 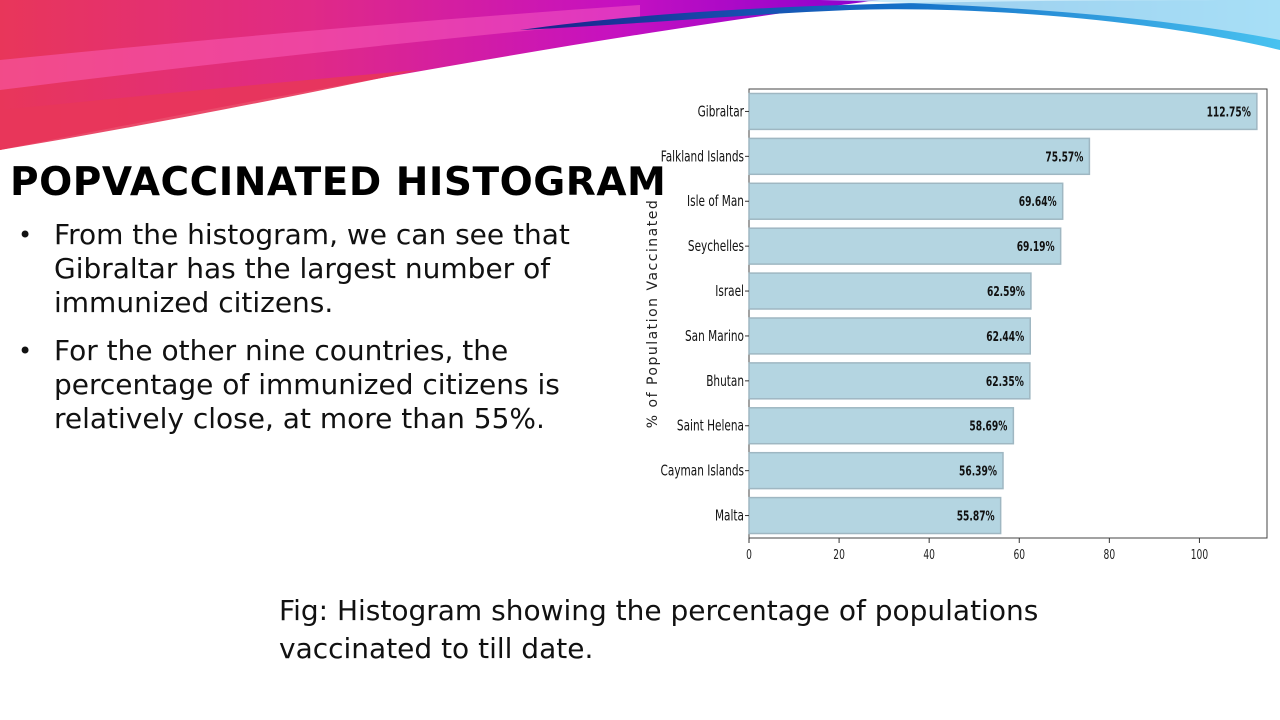 What do you see at coordinates (1019, 555) in the screenshot?
I see `x-tick-label: 60` at bounding box center [1019, 555].